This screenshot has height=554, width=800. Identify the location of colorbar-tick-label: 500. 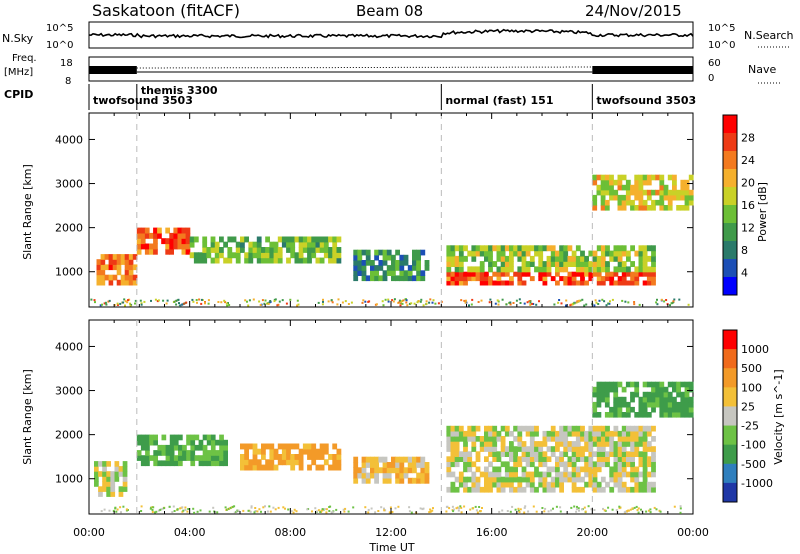
(751, 368).